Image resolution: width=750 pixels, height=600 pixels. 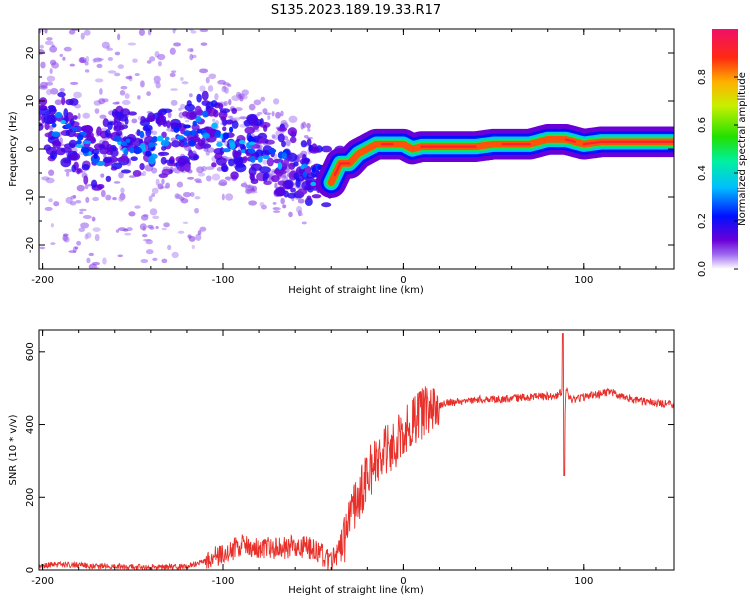 I want to click on spectrogram-ytick-label: -20, so click(x=30, y=245).